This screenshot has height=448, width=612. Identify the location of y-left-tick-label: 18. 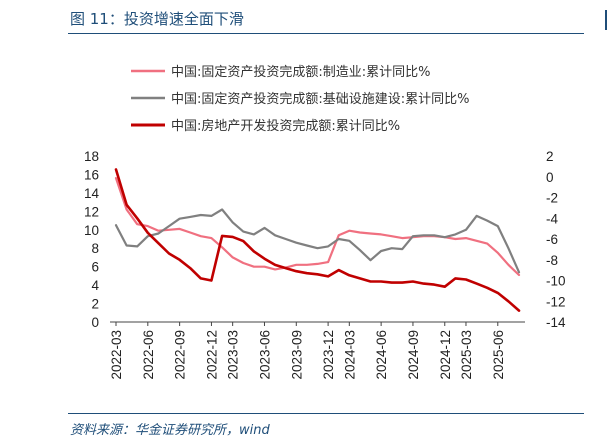
(91, 156).